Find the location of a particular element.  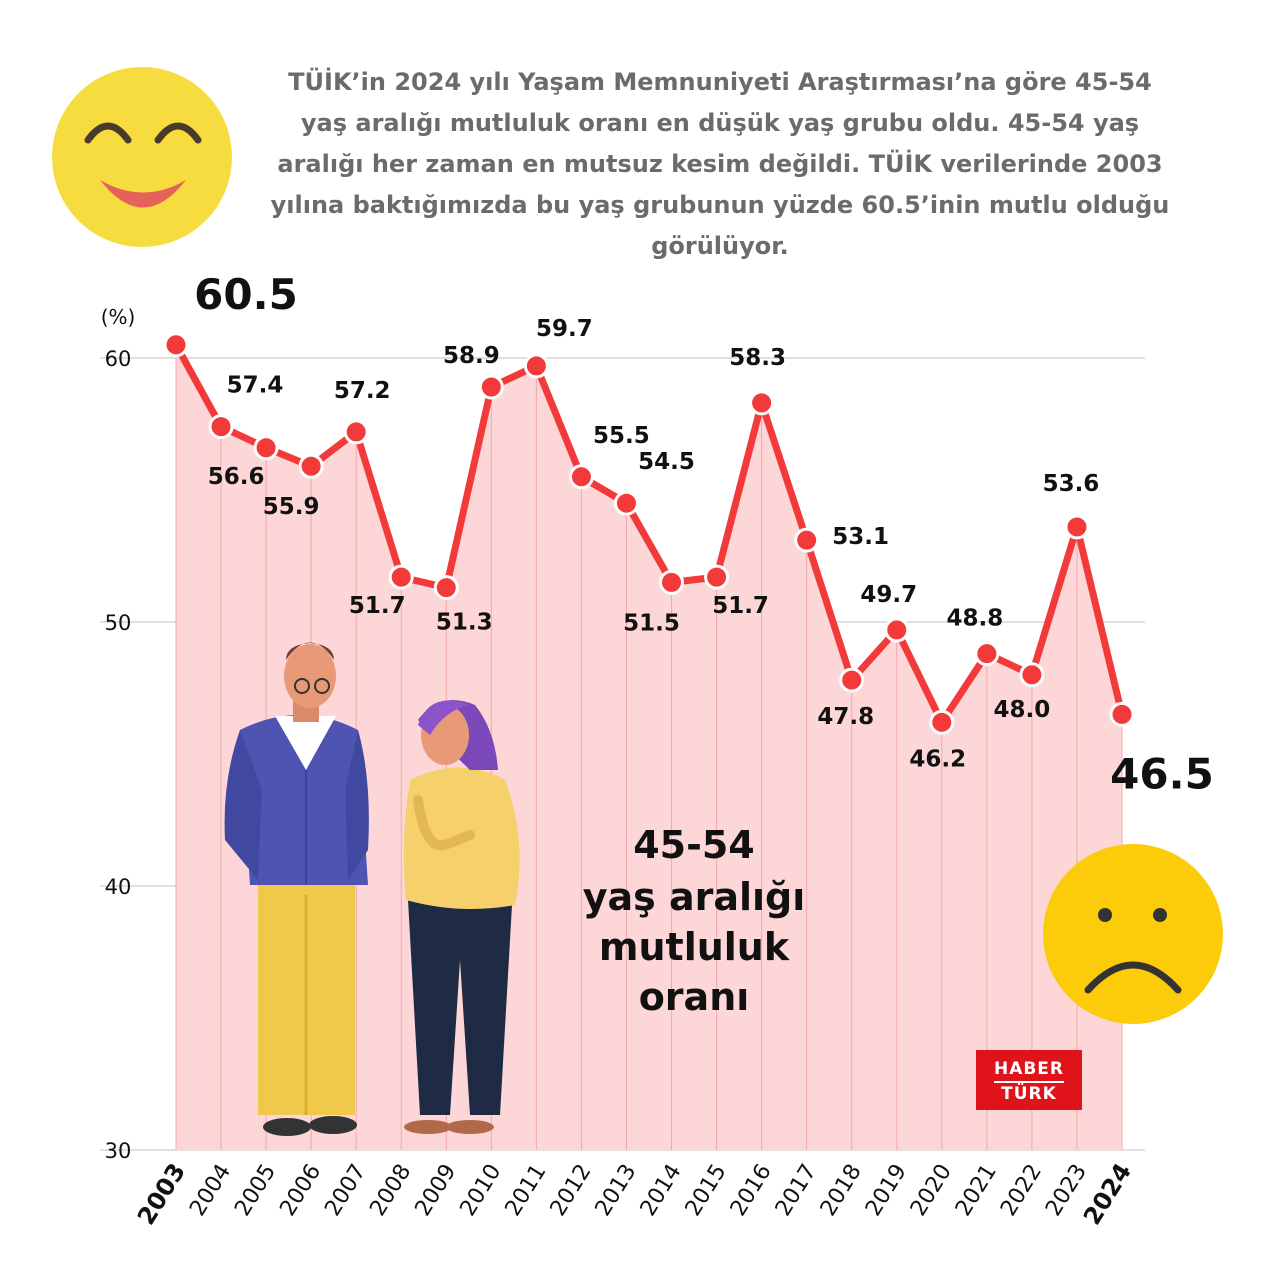

logo-line-1: HABER is located at coordinates (1029, 1069).